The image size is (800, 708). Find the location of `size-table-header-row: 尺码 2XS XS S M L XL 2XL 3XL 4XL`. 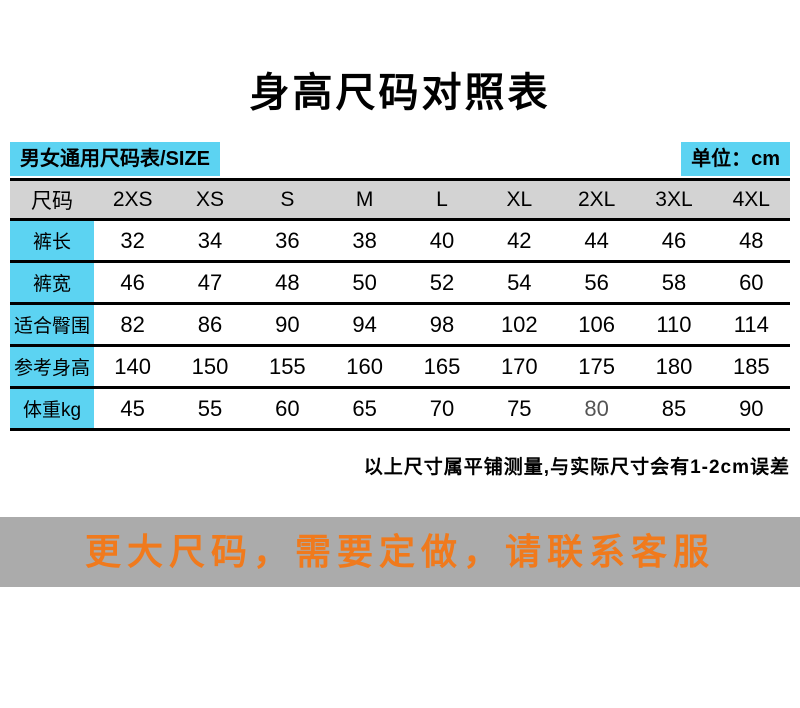

size-table-header-row: 尺码 2XS XS S M L XL 2XL 3XL 4XL is located at coordinates (400, 199).